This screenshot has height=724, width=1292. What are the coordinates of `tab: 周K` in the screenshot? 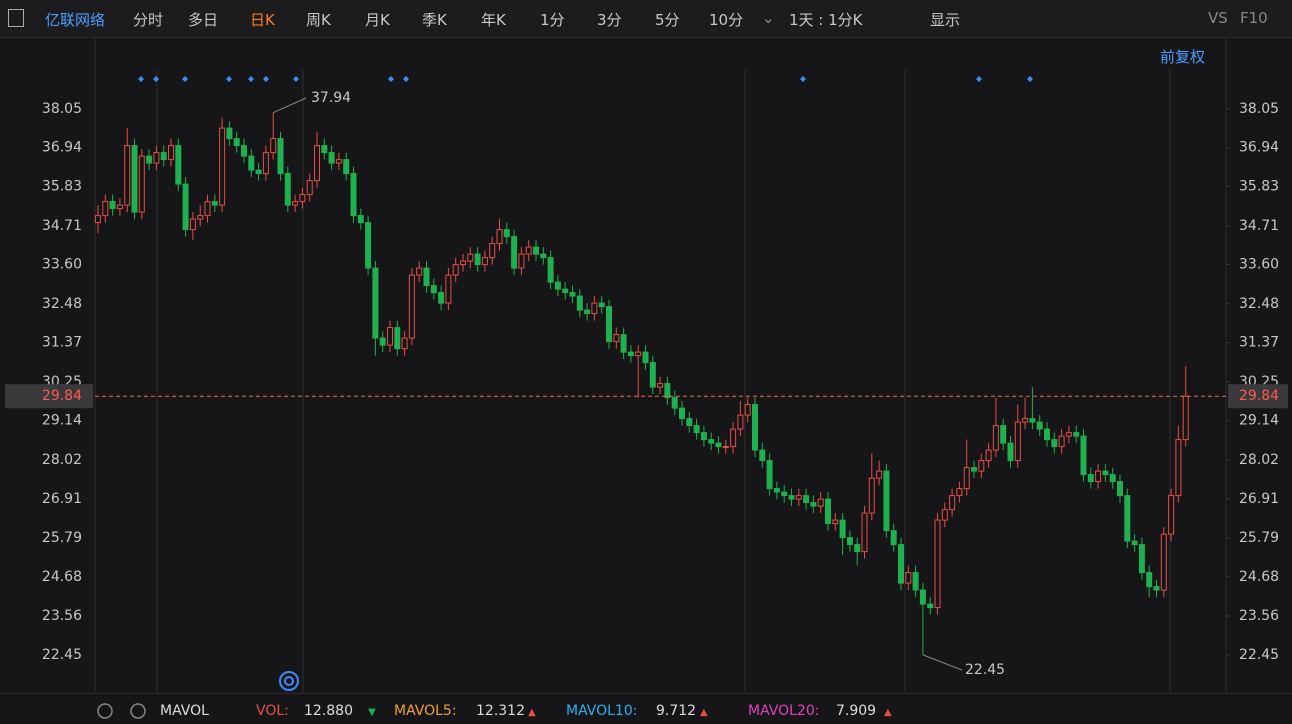 It's located at (318, 20).